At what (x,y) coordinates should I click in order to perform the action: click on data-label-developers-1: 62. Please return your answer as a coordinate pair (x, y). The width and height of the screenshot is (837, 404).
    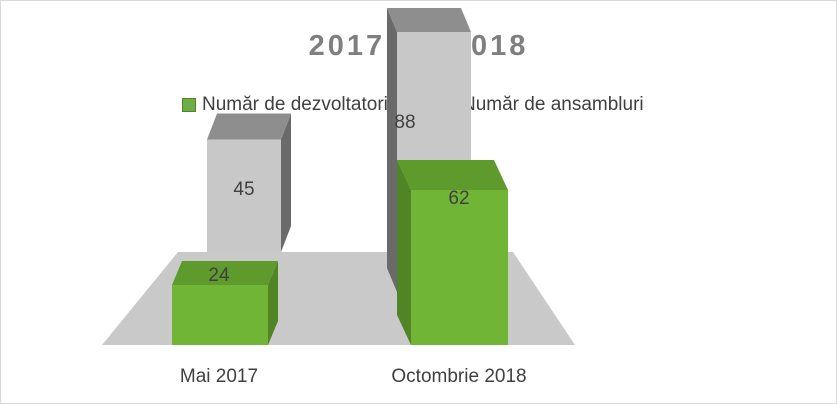
    Looking at the image, I should click on (458, 198).